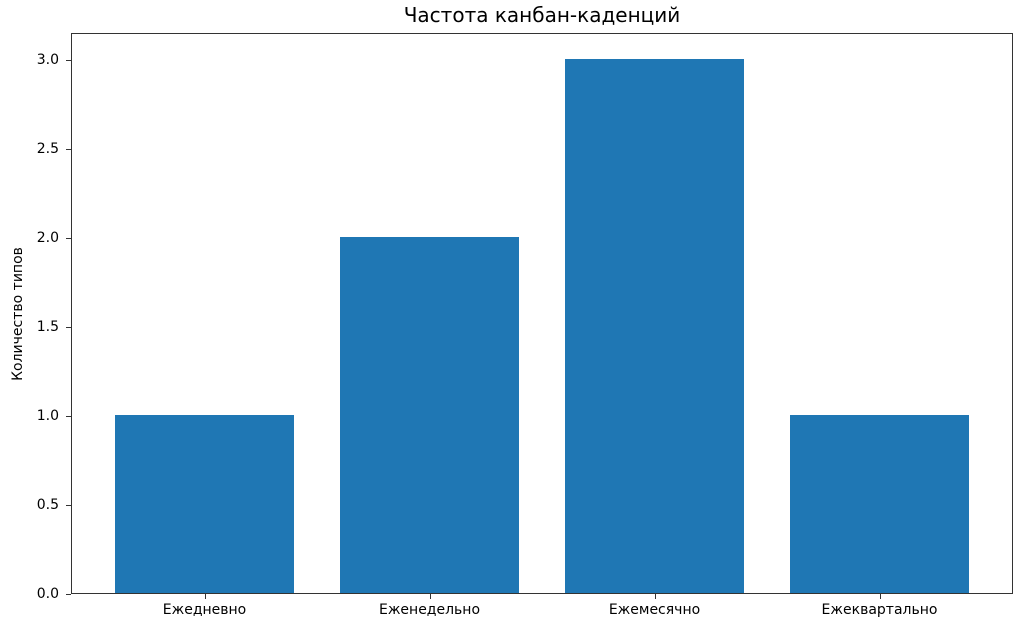  Describe the element at coordinates (542, 15) in the screenshot. I see `chart-title: Частота канбан-каденций` at that location.